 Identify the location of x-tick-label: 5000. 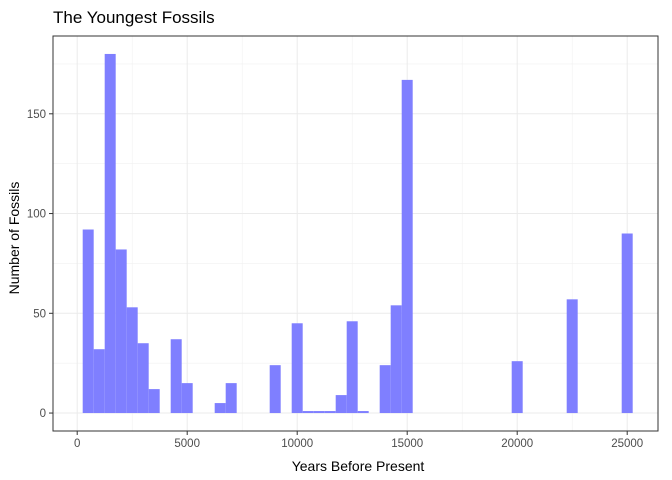
(187, 444).